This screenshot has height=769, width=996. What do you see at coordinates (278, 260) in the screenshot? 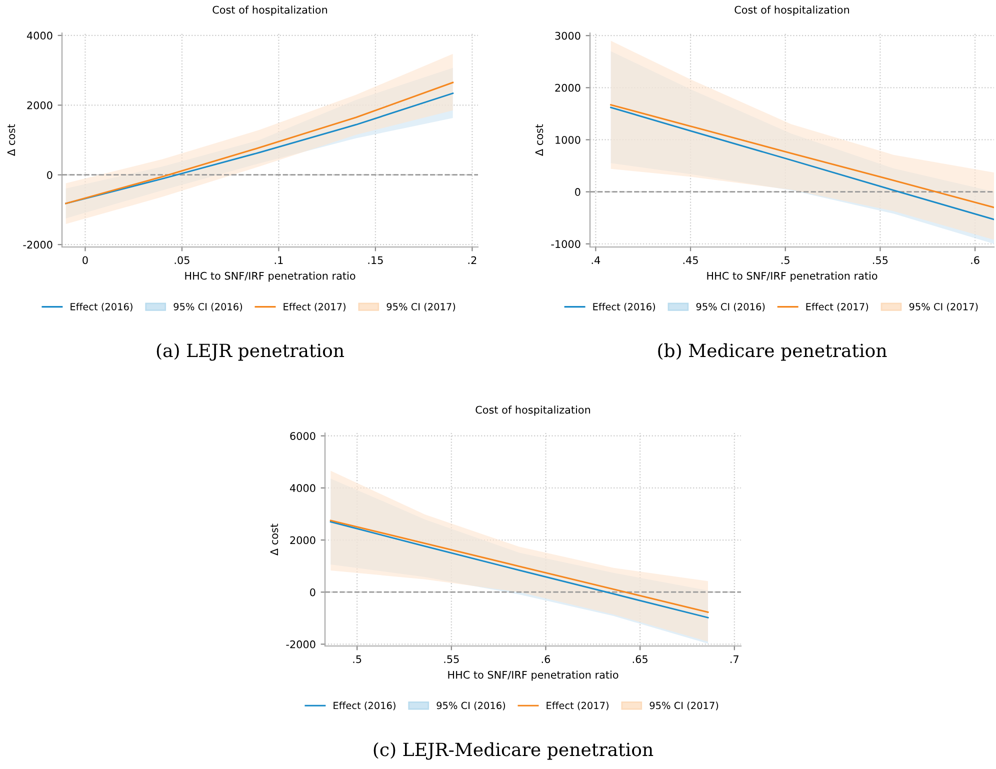
I see `x-tick-label: .1` at bounding box center [278, 260].